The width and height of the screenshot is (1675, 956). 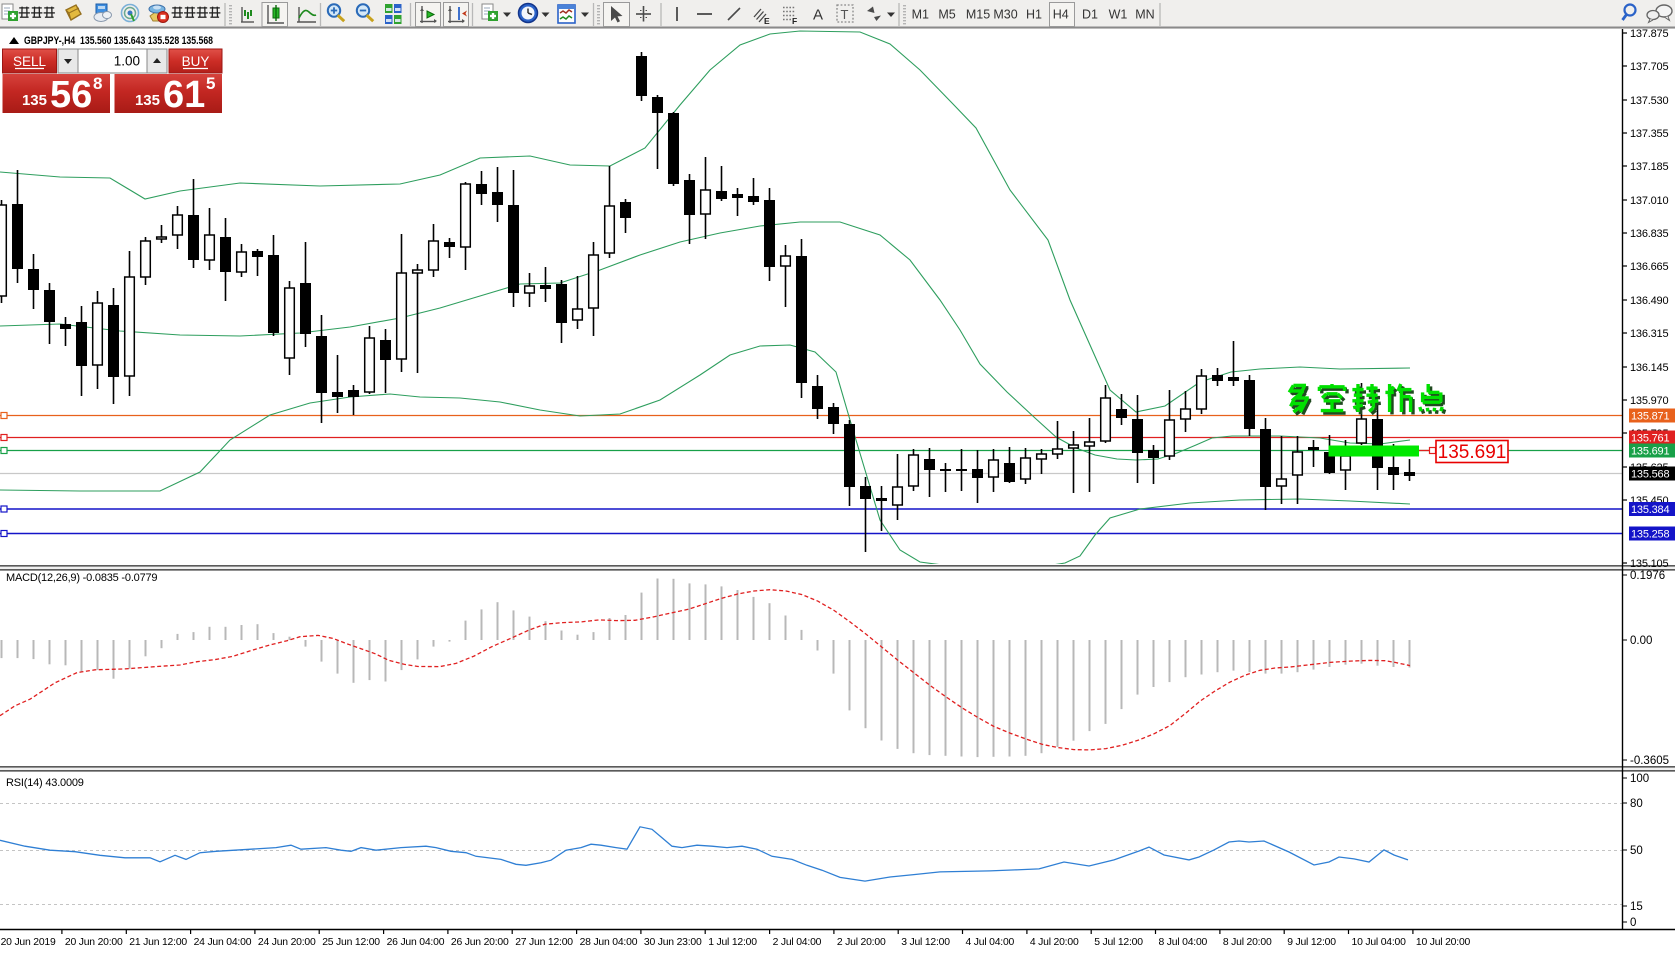 What do you see at coordinates (1649, 301) in the screenshot?
I see `svg-text: 136.490` at bounding box center [1649, 301].